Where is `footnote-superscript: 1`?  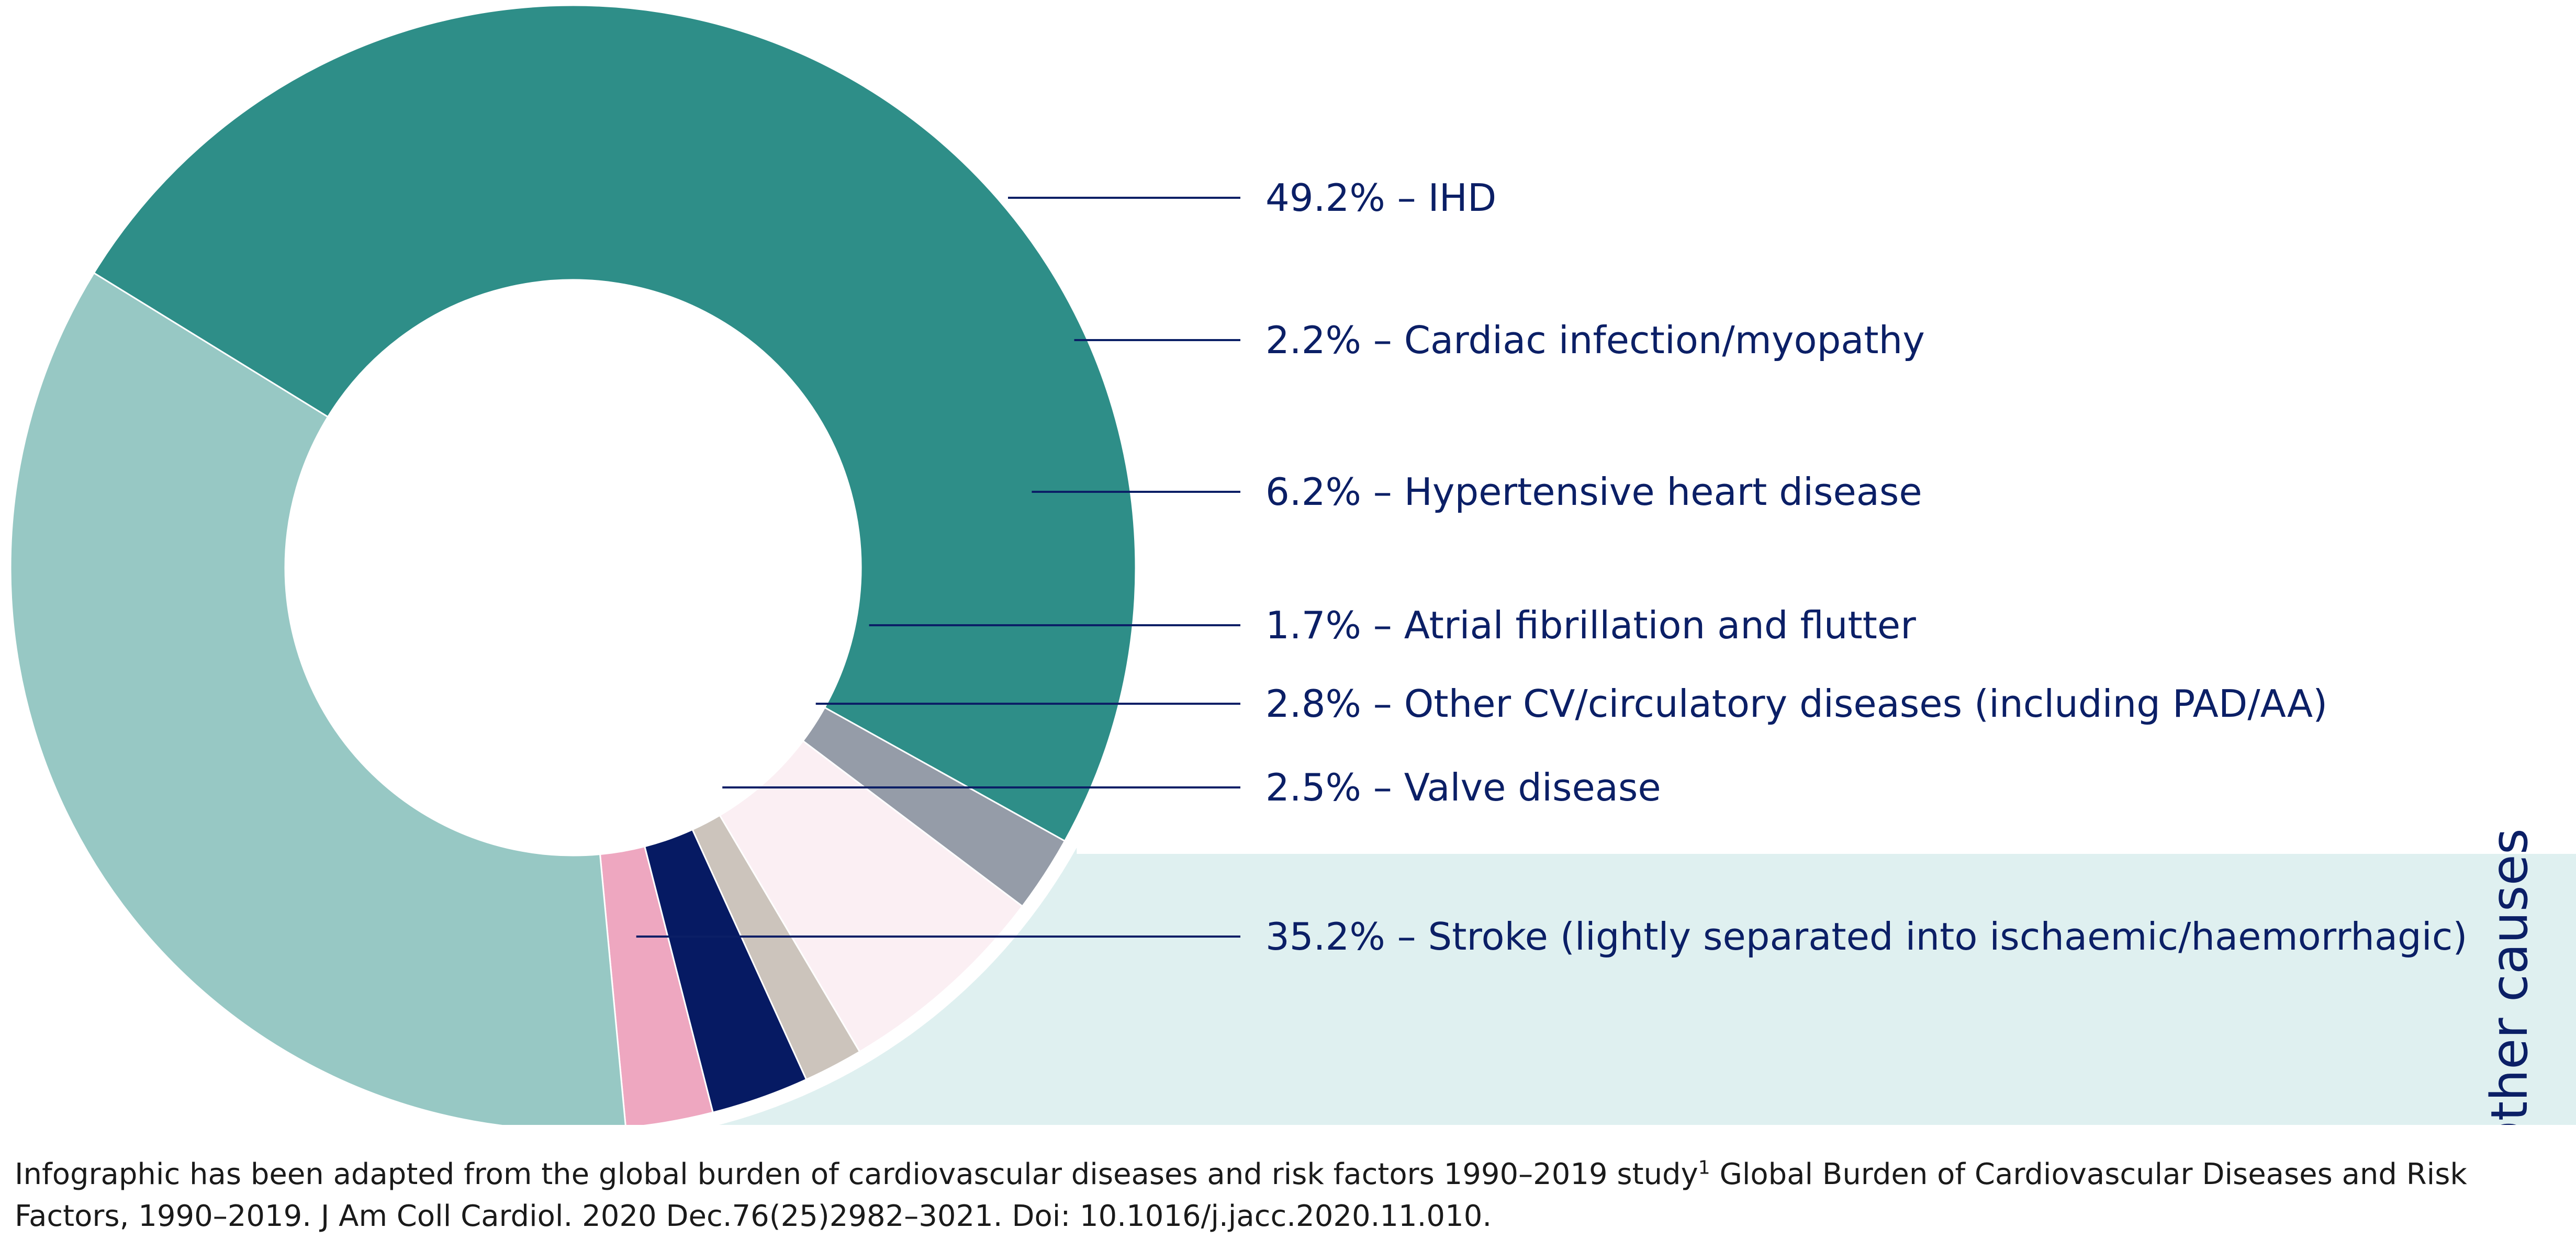
footnote-superscript: 1 is located at coordinates (1704, 1168).